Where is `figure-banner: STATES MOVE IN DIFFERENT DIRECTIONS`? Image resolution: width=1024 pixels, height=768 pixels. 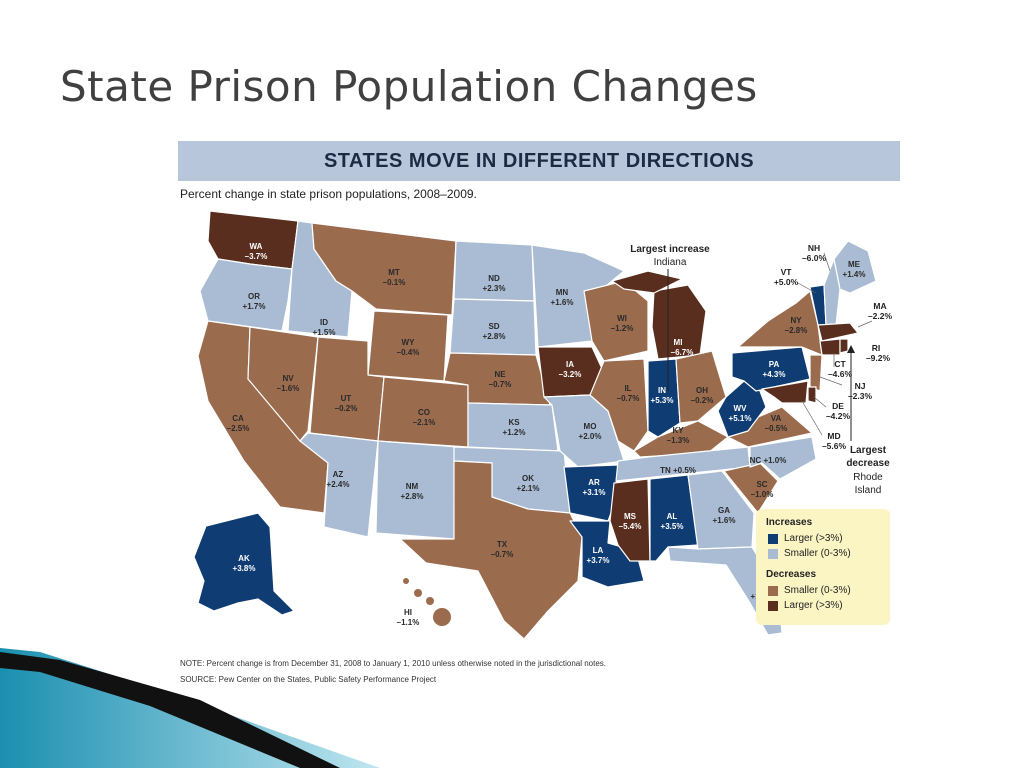 figure-banner: STATES MOVE IN DIFFERENT DIRECTIONS is located at coordinates (539, 161).